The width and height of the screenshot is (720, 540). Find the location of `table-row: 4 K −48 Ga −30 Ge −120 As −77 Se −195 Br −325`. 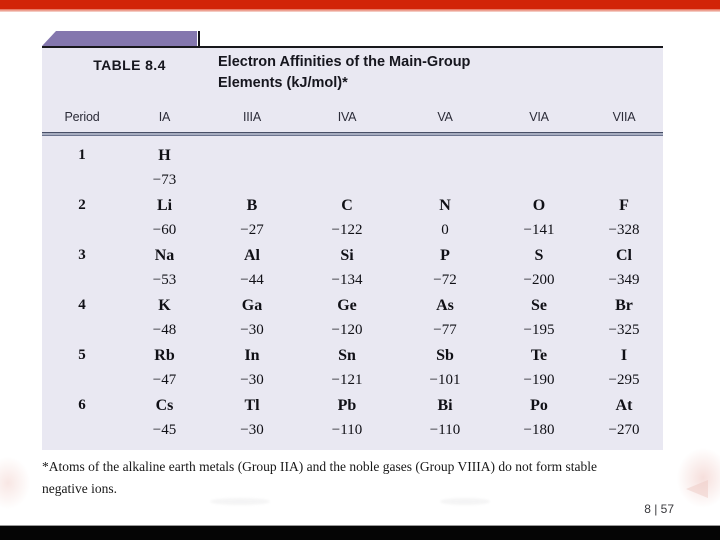

table-row: 4 K −48 Ga −30 Ge −120 As −77 Se −195 Br −325 is located at coordinates (352, 317).